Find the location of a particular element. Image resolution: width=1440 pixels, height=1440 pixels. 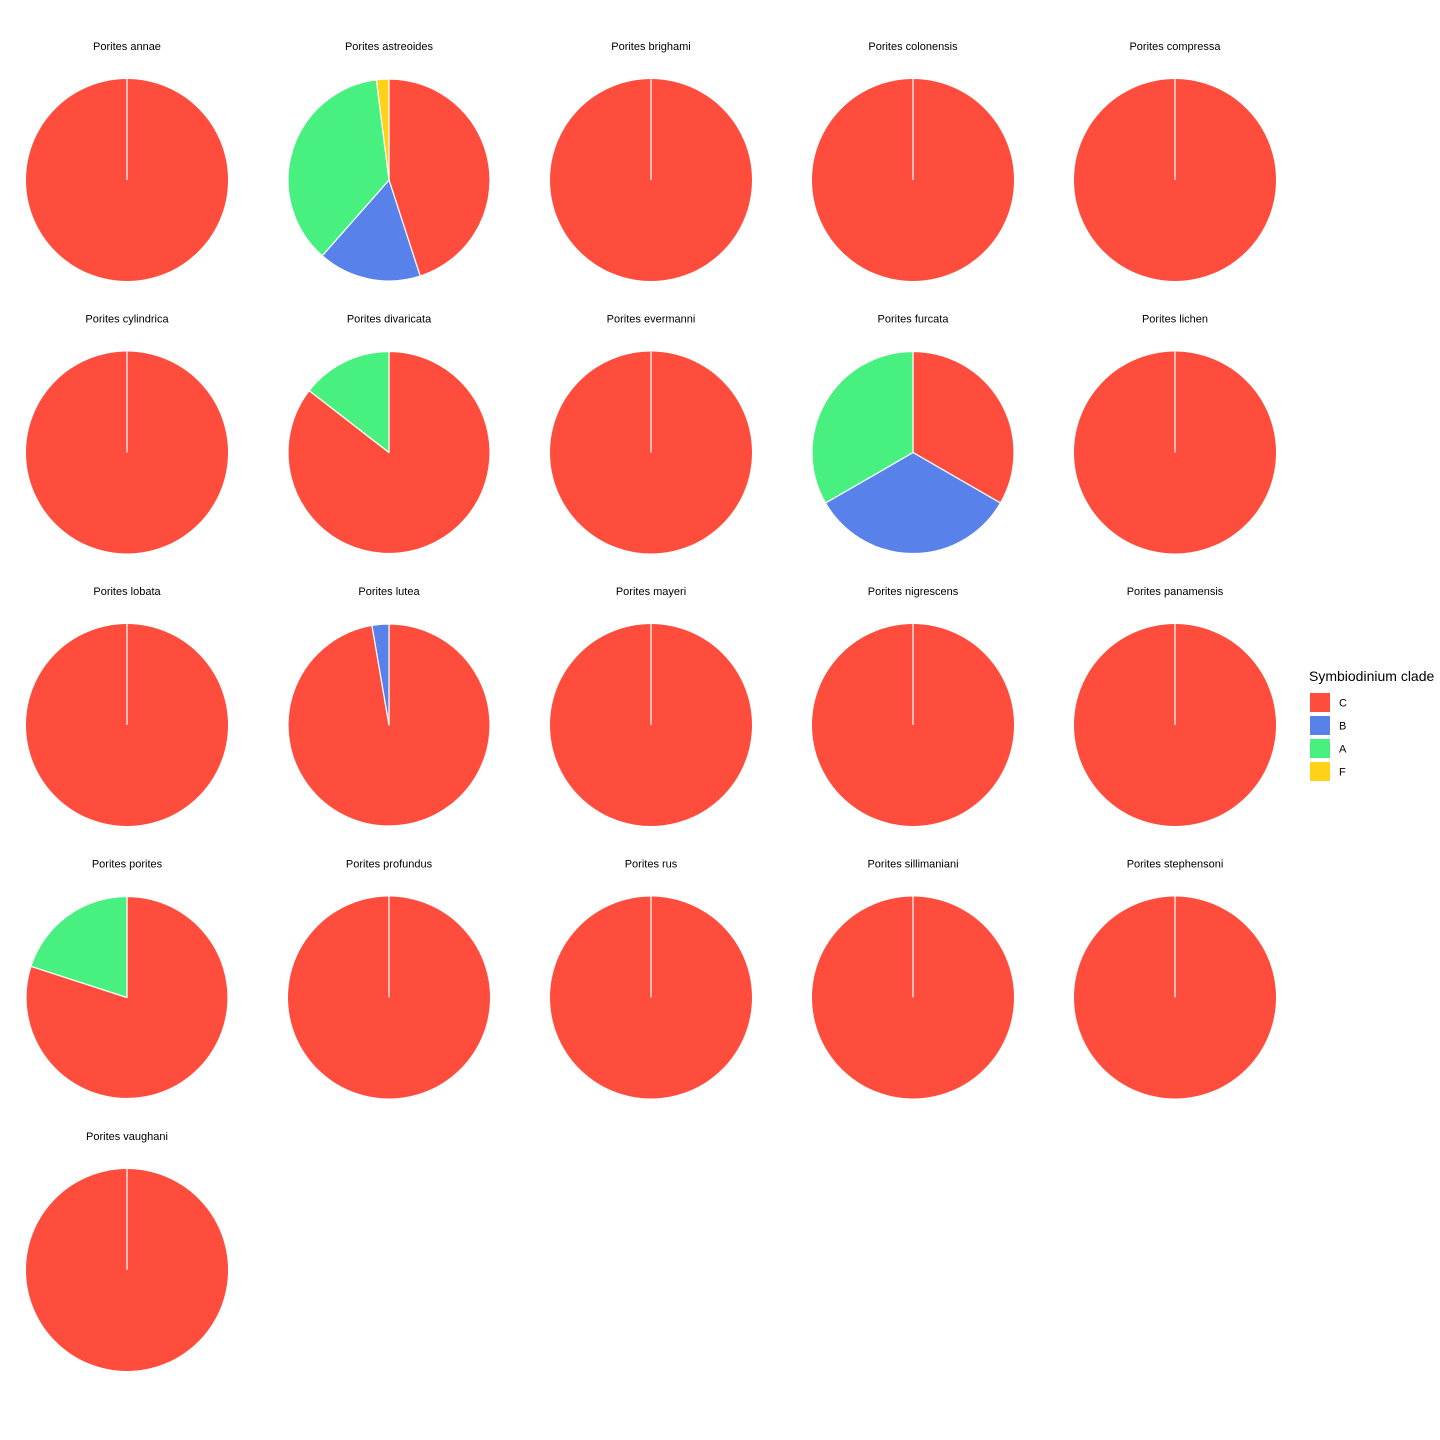

facet-title: Porites stephensoni is located at coordinates (1175, 865).